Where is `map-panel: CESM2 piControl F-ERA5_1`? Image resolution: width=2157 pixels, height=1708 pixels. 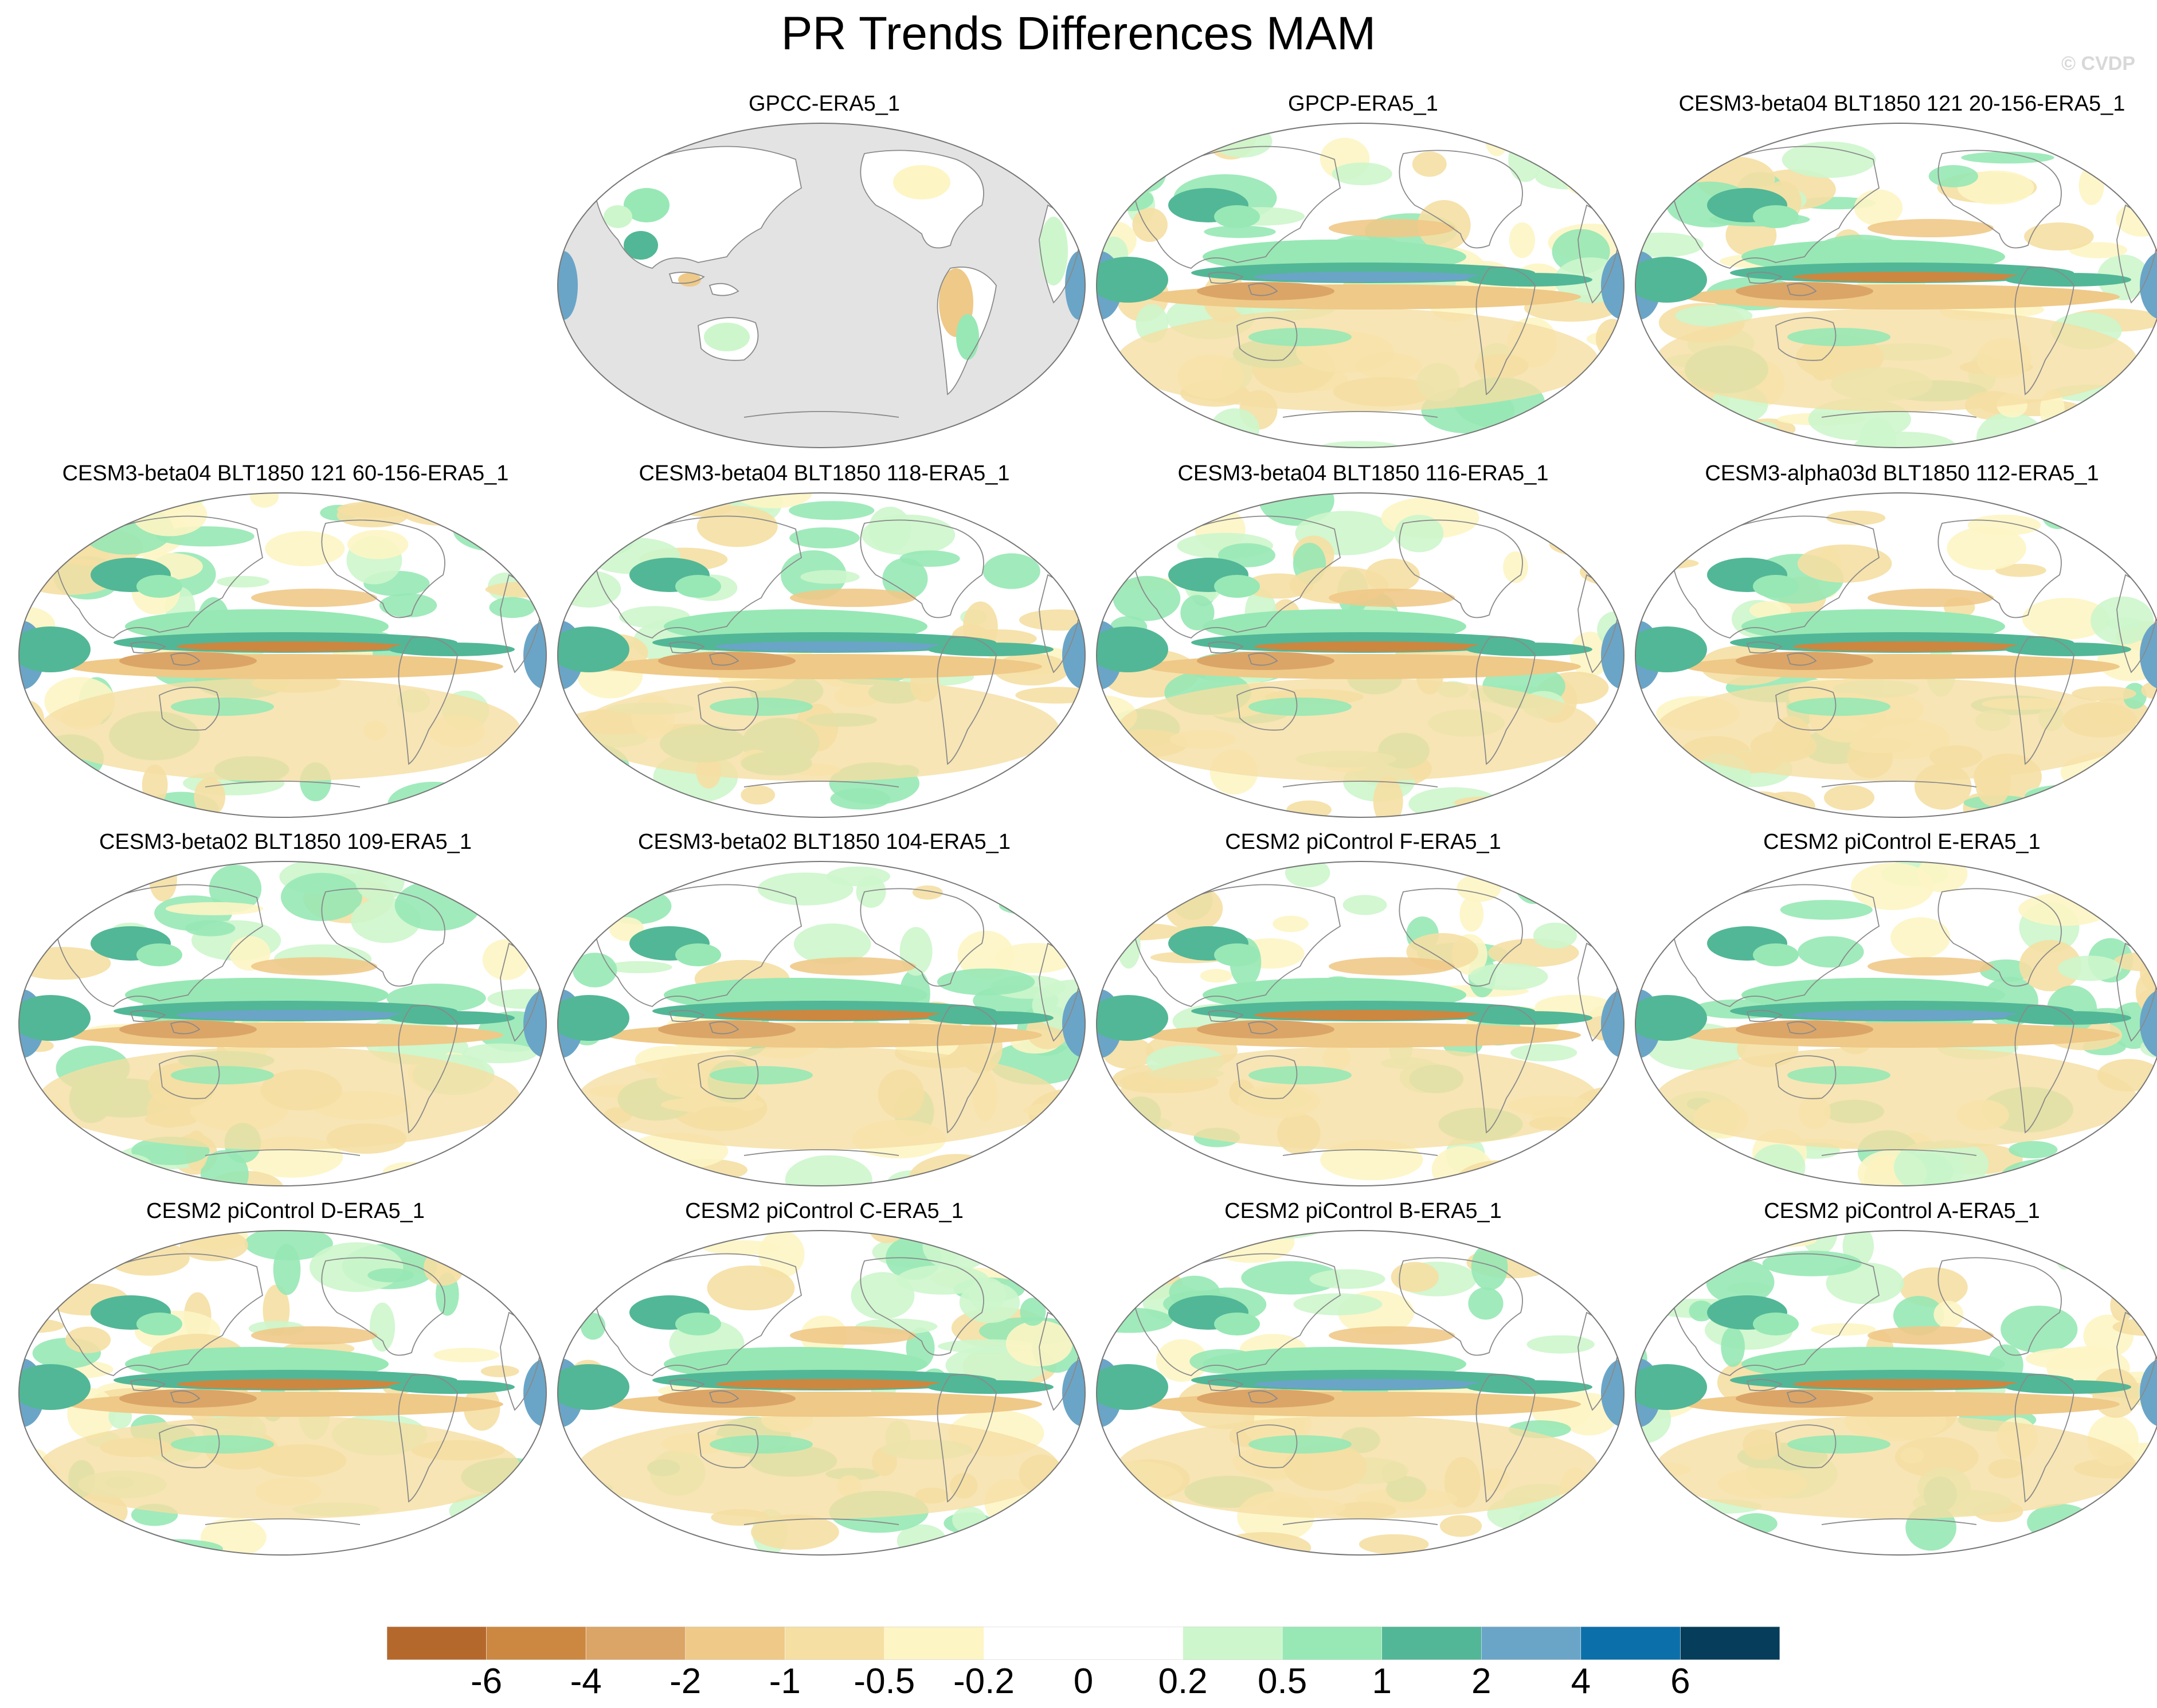
map-panel: CESM2 piControl F-ERA5_1 is located at coordinates (1364, 1016).